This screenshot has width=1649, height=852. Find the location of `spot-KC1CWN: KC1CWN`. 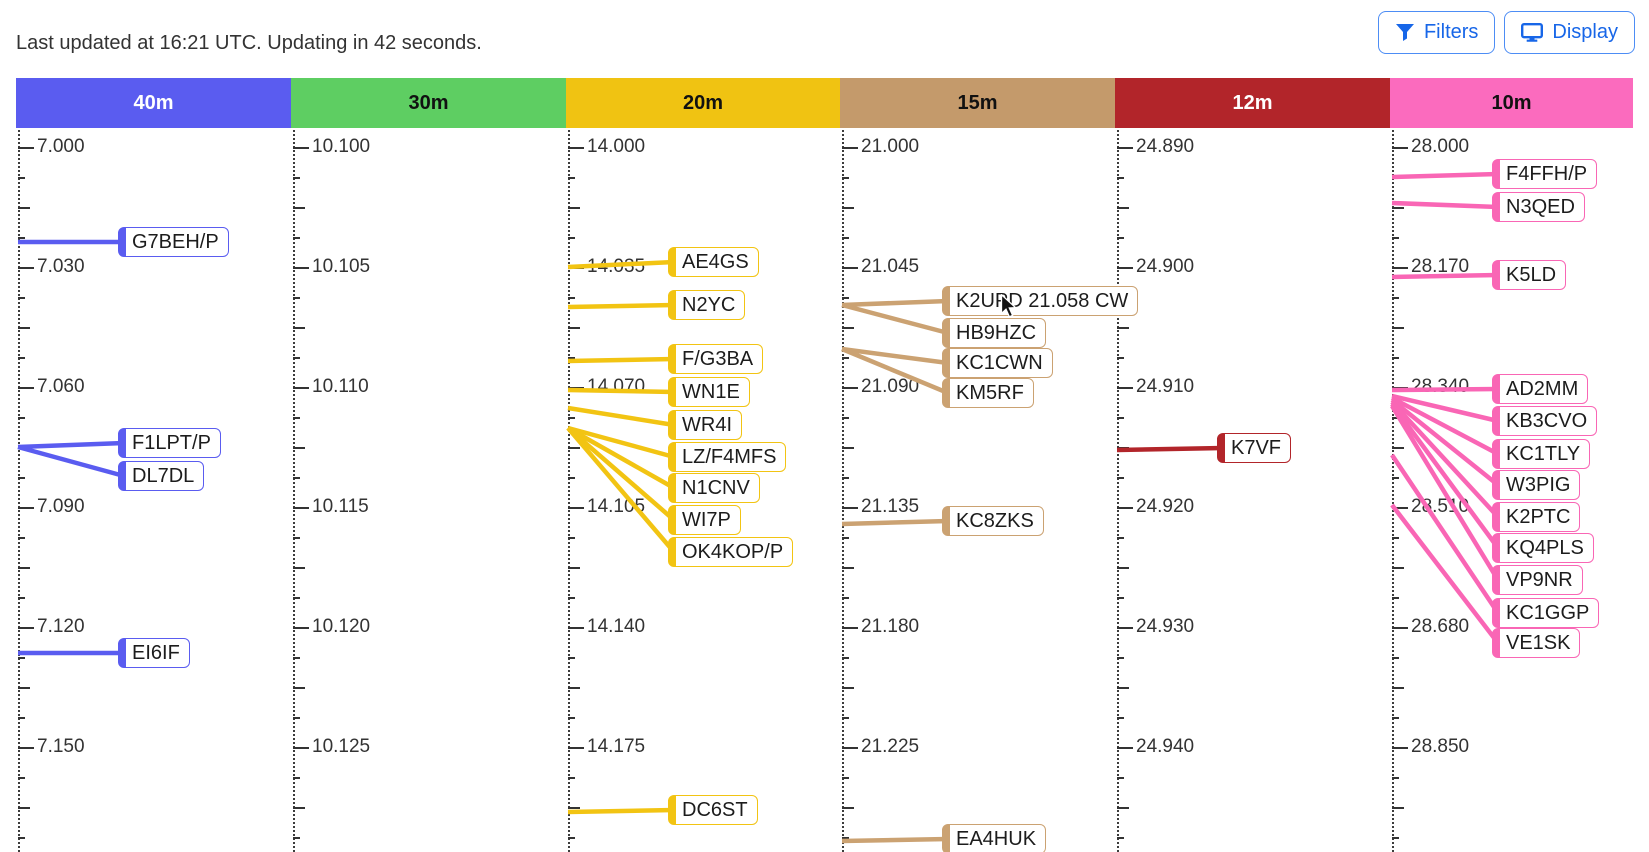

spot-KC1CWN: KC1CWN is located at coordinates (997, 363).